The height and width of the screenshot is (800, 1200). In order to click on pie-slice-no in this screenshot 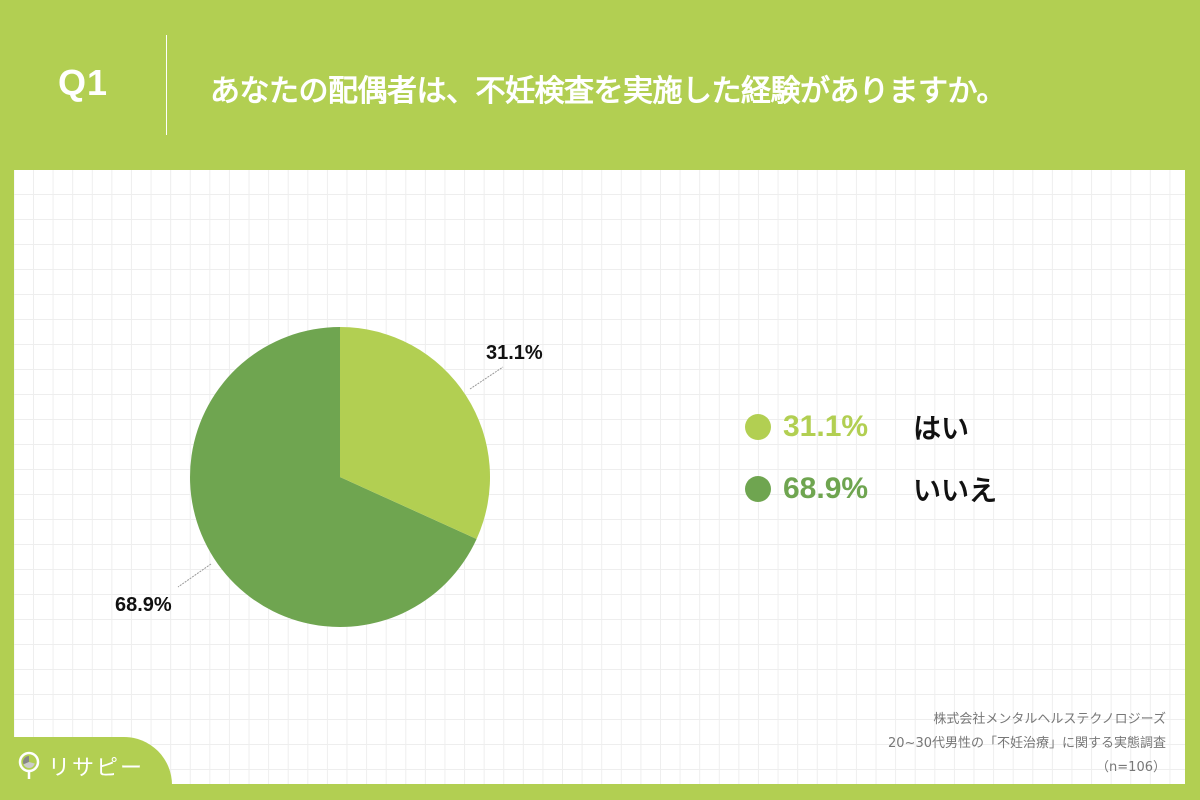, I will do `click(333, 477)`.